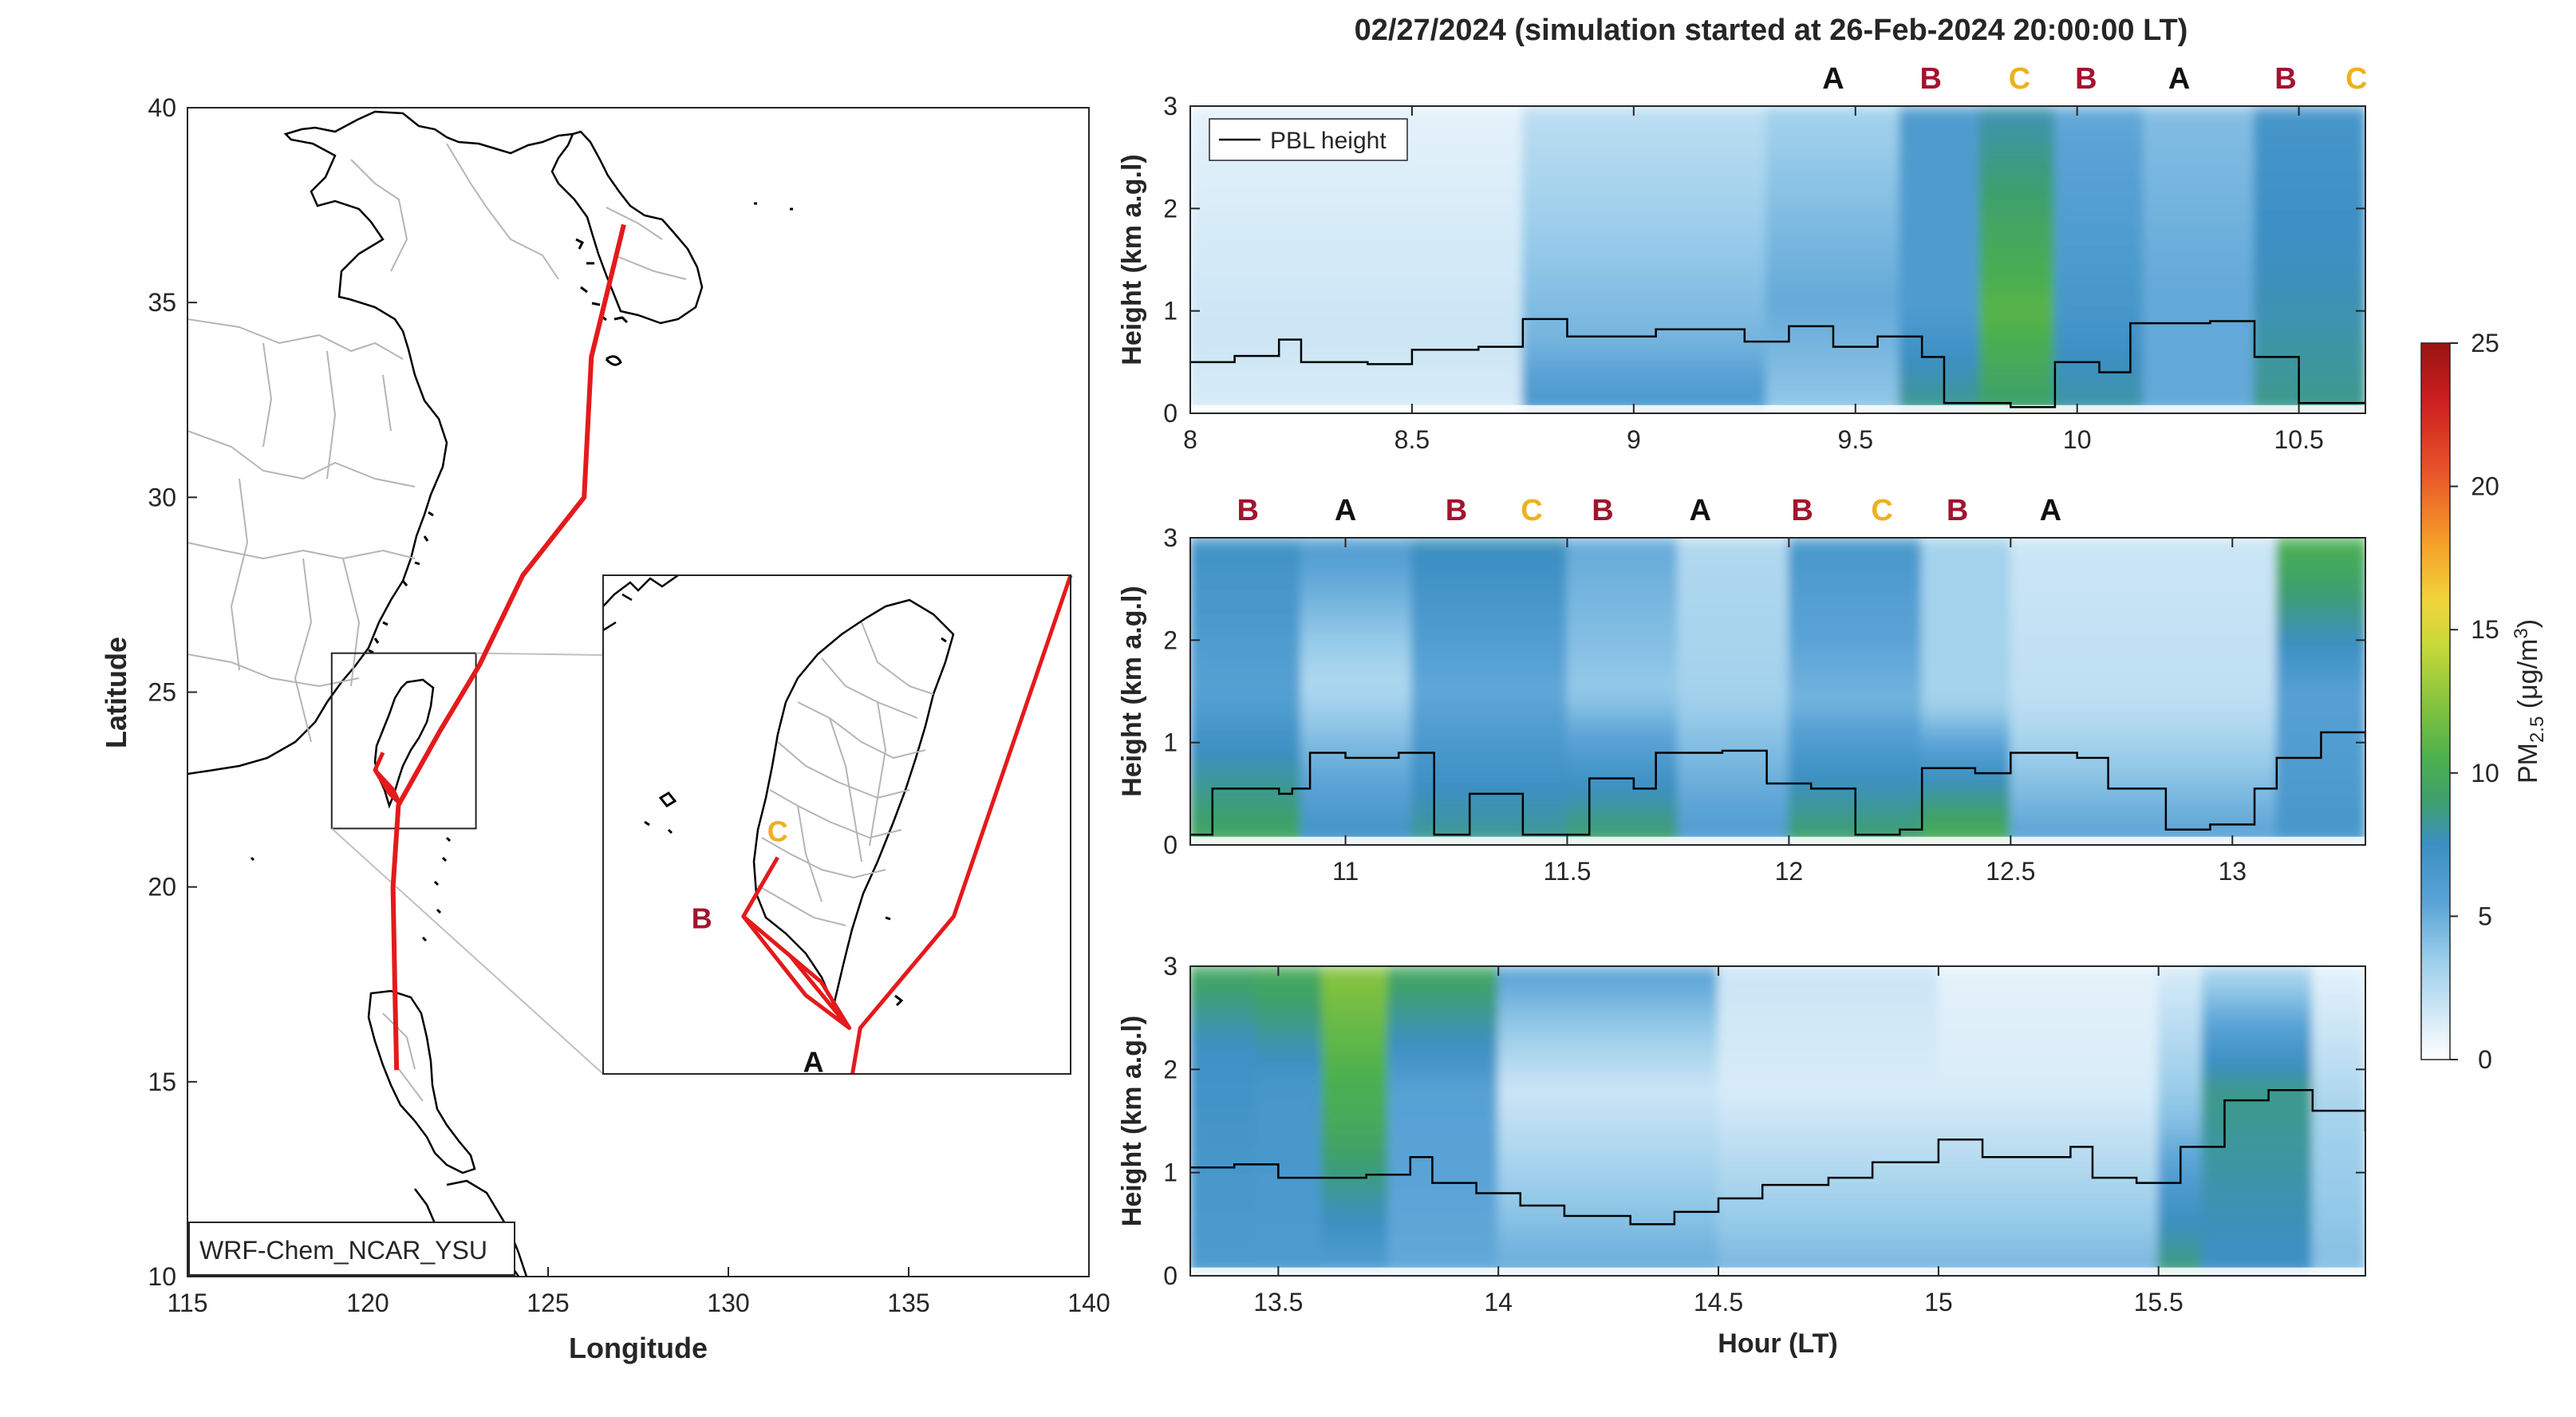 The width and height of the screenshot is (2576, 1417). What do you see at coordinates (1777, 409) in the screenshot?
I see `ground-strip` at bounding box center [1777, 409].